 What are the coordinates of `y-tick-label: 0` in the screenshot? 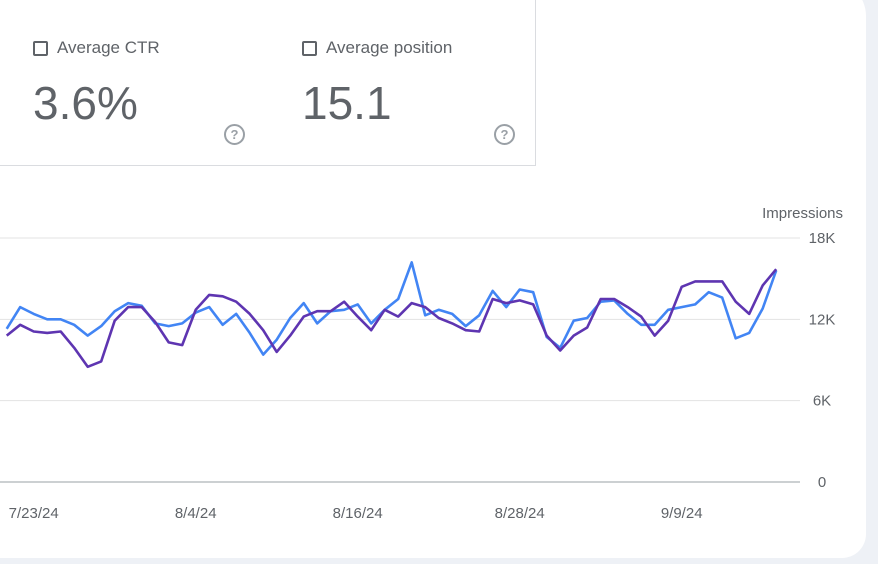 It's located at (822, 482).